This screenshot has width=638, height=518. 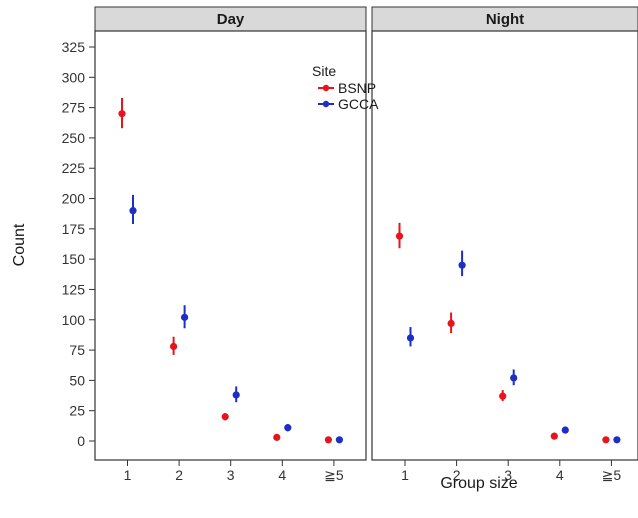 What do you see at coordinates (81, 441) in the screenshot?
I see `y-tick-label-0: 0` at bounding box center [81, 441].